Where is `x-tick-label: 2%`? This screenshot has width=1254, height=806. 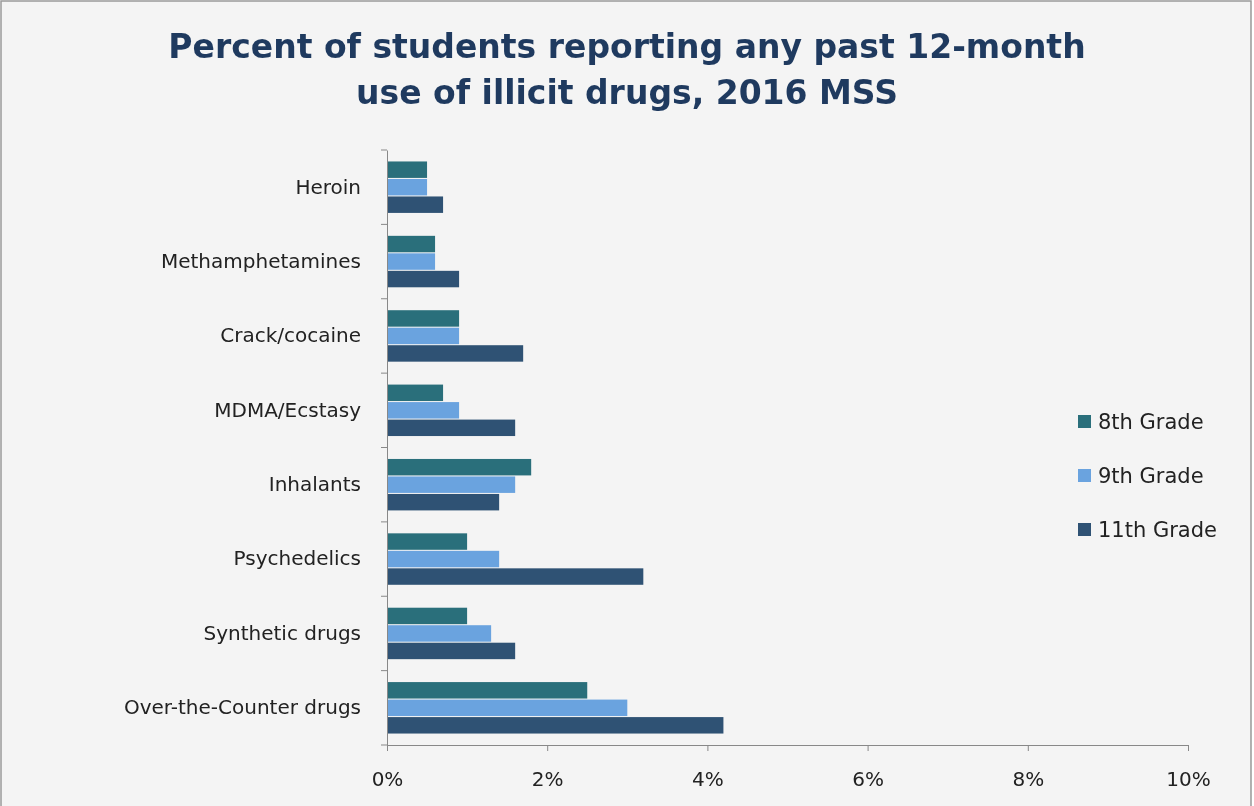
x-tick-label: 2% is located at coordinates (547, 779).